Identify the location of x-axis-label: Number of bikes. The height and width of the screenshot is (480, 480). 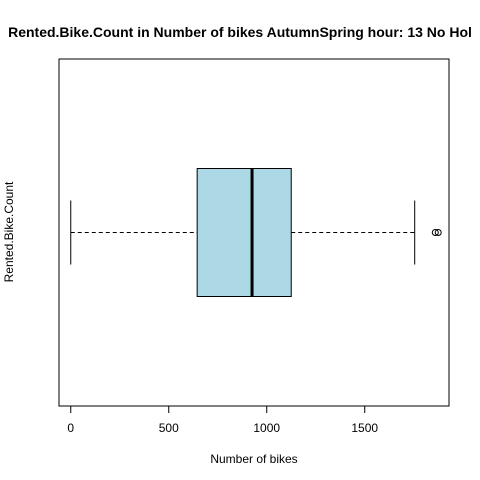
(253, 459).